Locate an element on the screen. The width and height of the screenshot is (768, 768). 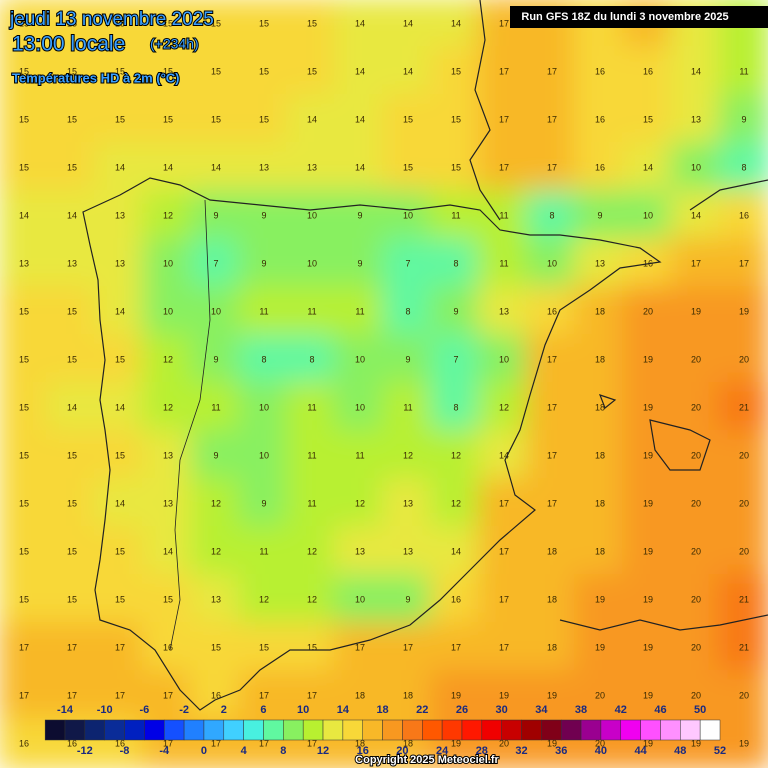
legend-label: 0 is located at coordinates (204, 751).